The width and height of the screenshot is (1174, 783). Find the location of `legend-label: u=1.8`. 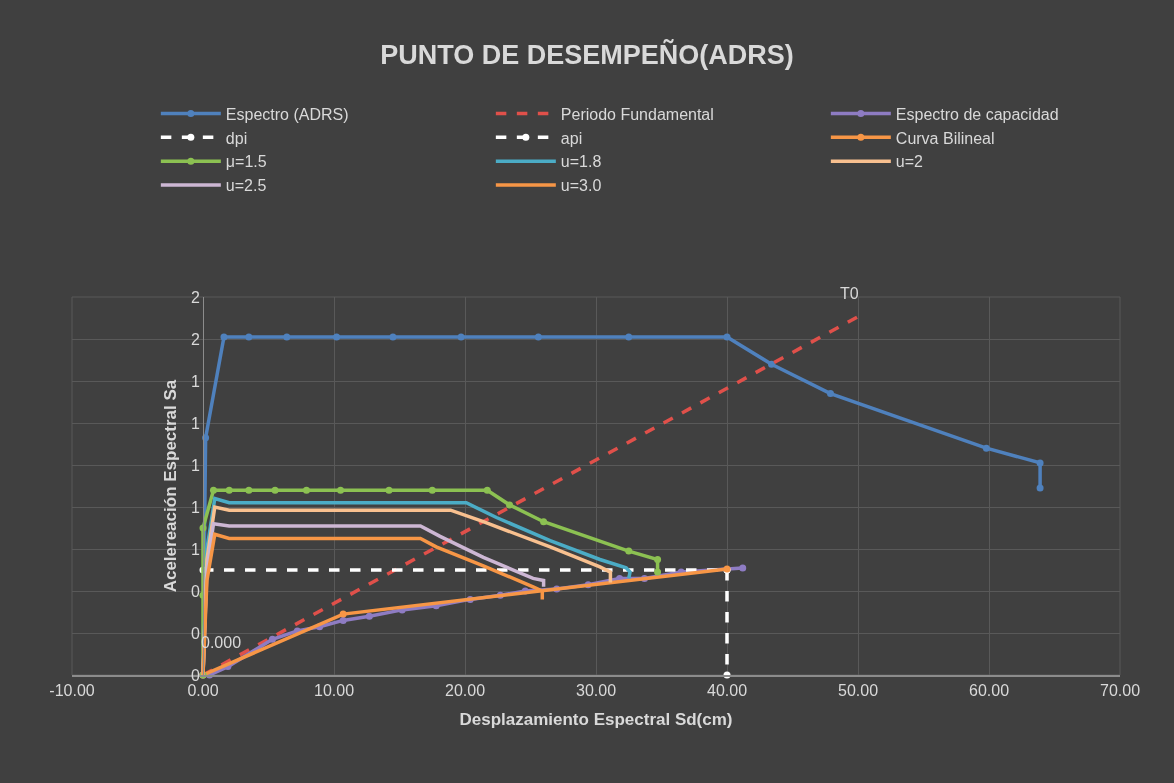

legend-label: u=1.8 is located at coordinates (581, 162).